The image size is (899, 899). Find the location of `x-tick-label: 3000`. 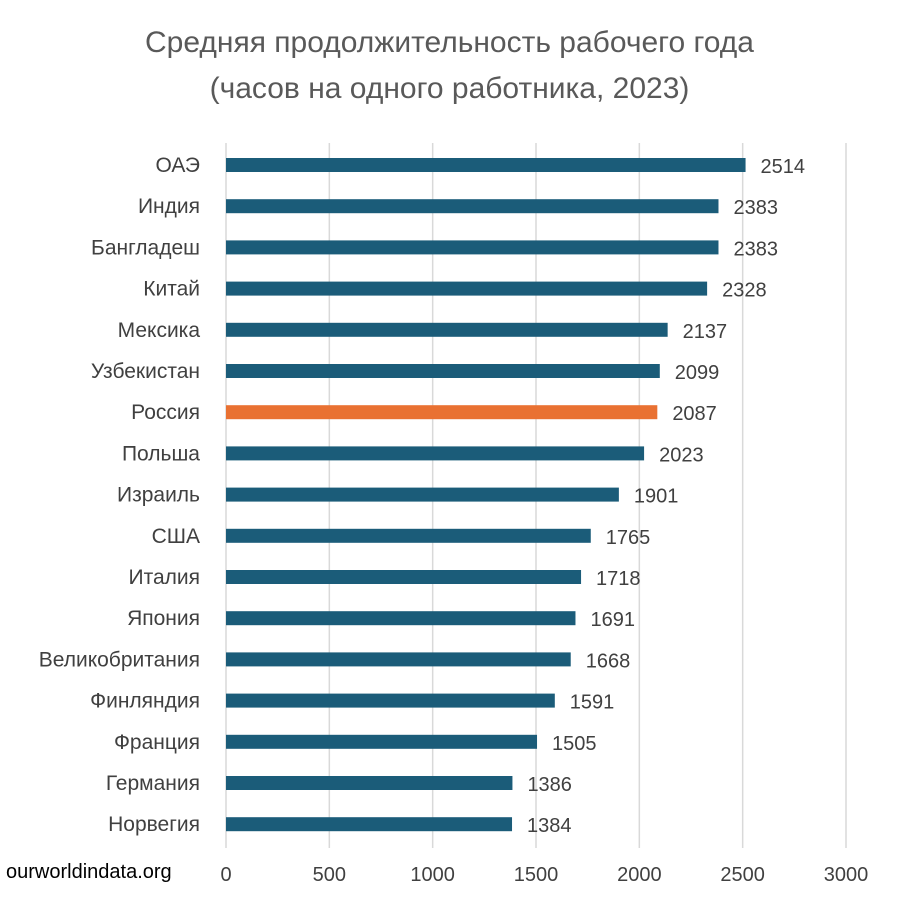

x-tick-label: 3000 is located at coordinates (846, 875).